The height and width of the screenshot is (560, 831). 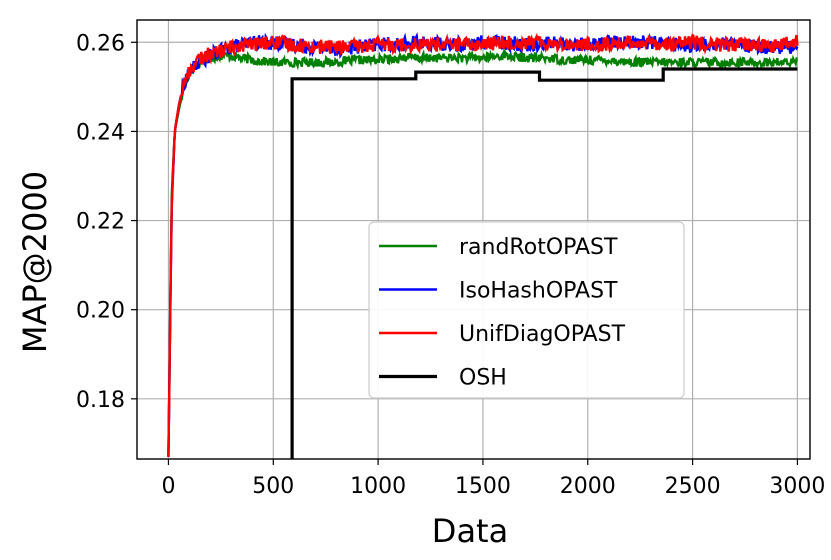 I want to click on x-tick-label: 1000, so click(x=378, y=486).